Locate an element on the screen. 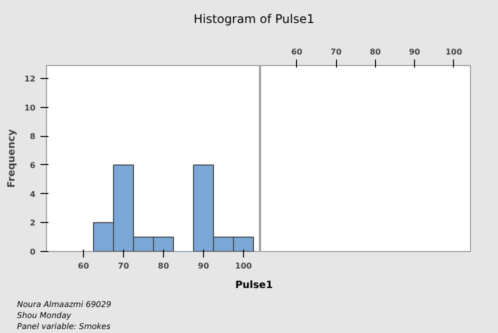 This screenshot has height=333, width=498. x-axis-title: Pulse1 is located at coordinates (254, 285).